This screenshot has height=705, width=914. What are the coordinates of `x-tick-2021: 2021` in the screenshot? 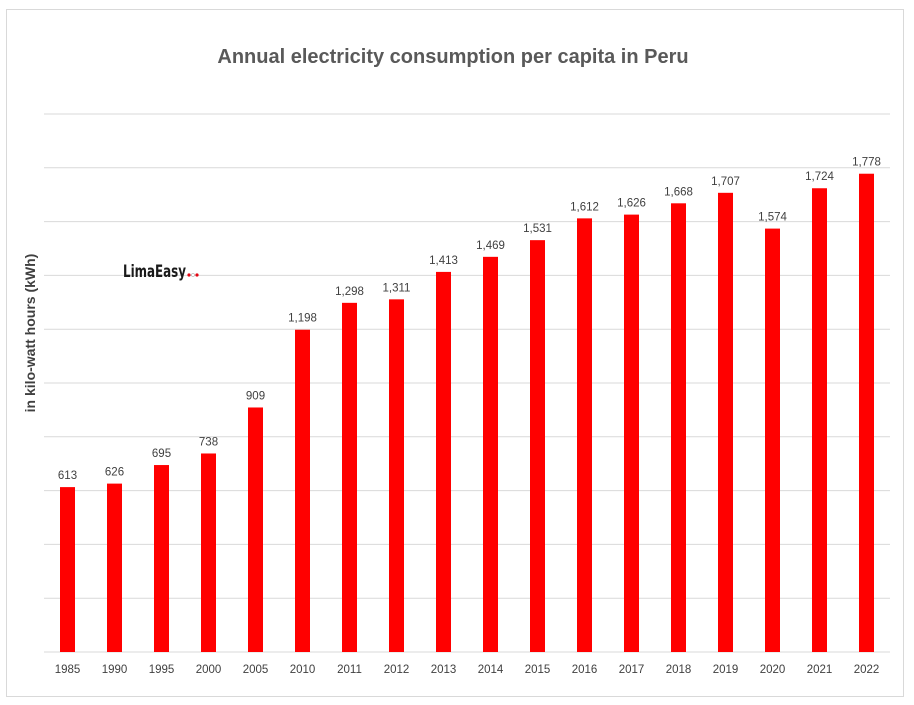 It's located at (820, 670).